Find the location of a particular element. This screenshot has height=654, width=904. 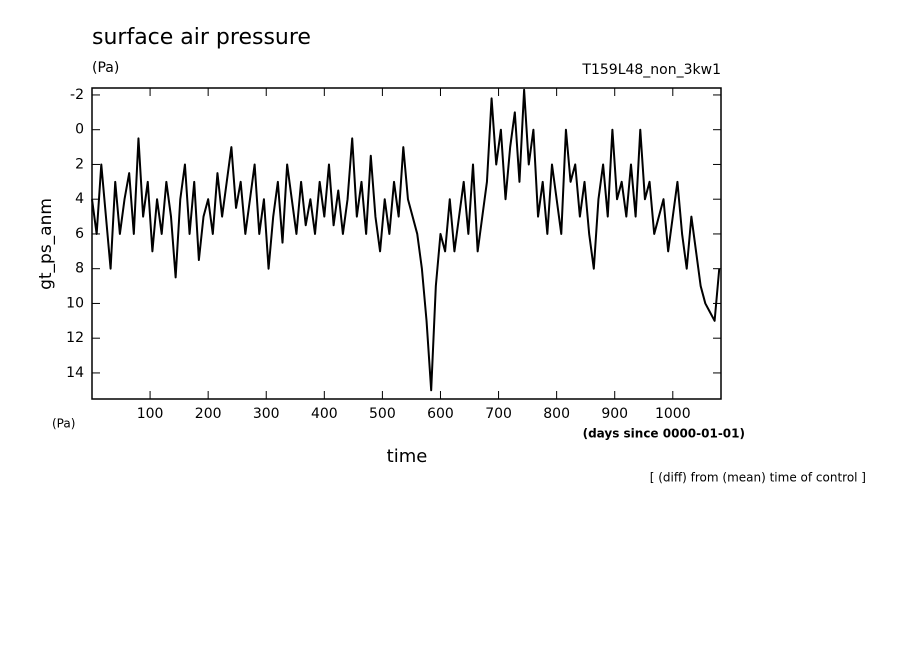

title-unit: (Pa) is located at coordinates (105, 68).